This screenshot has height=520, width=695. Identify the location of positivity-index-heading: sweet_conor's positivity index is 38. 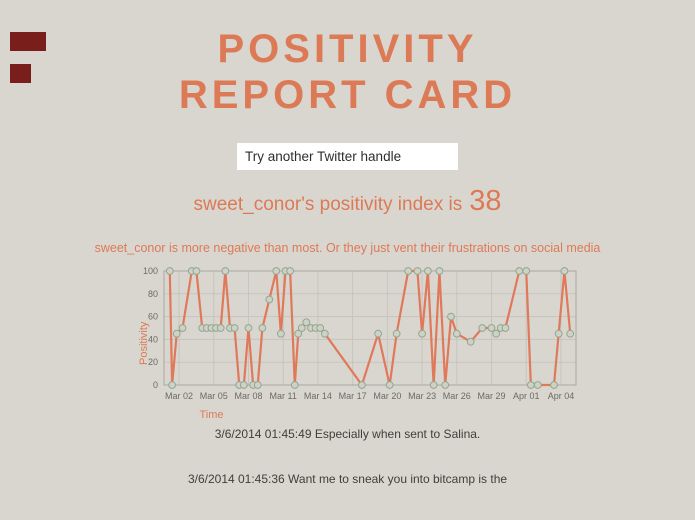
(347, 201).